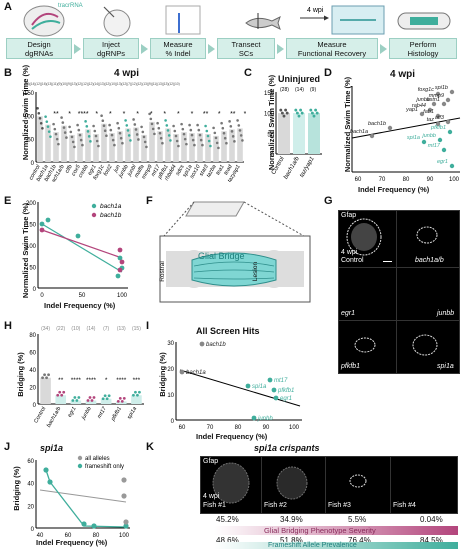 This screenshot has height=550, width=466. I want to click on point-label: astn1, so click(433, 100).